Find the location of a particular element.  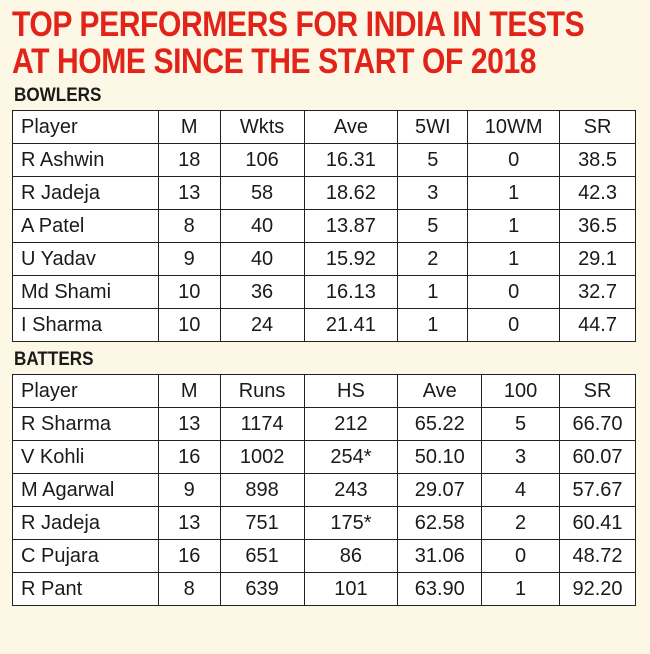

table-cell: 62.58 is located at coordinates (440, 523).